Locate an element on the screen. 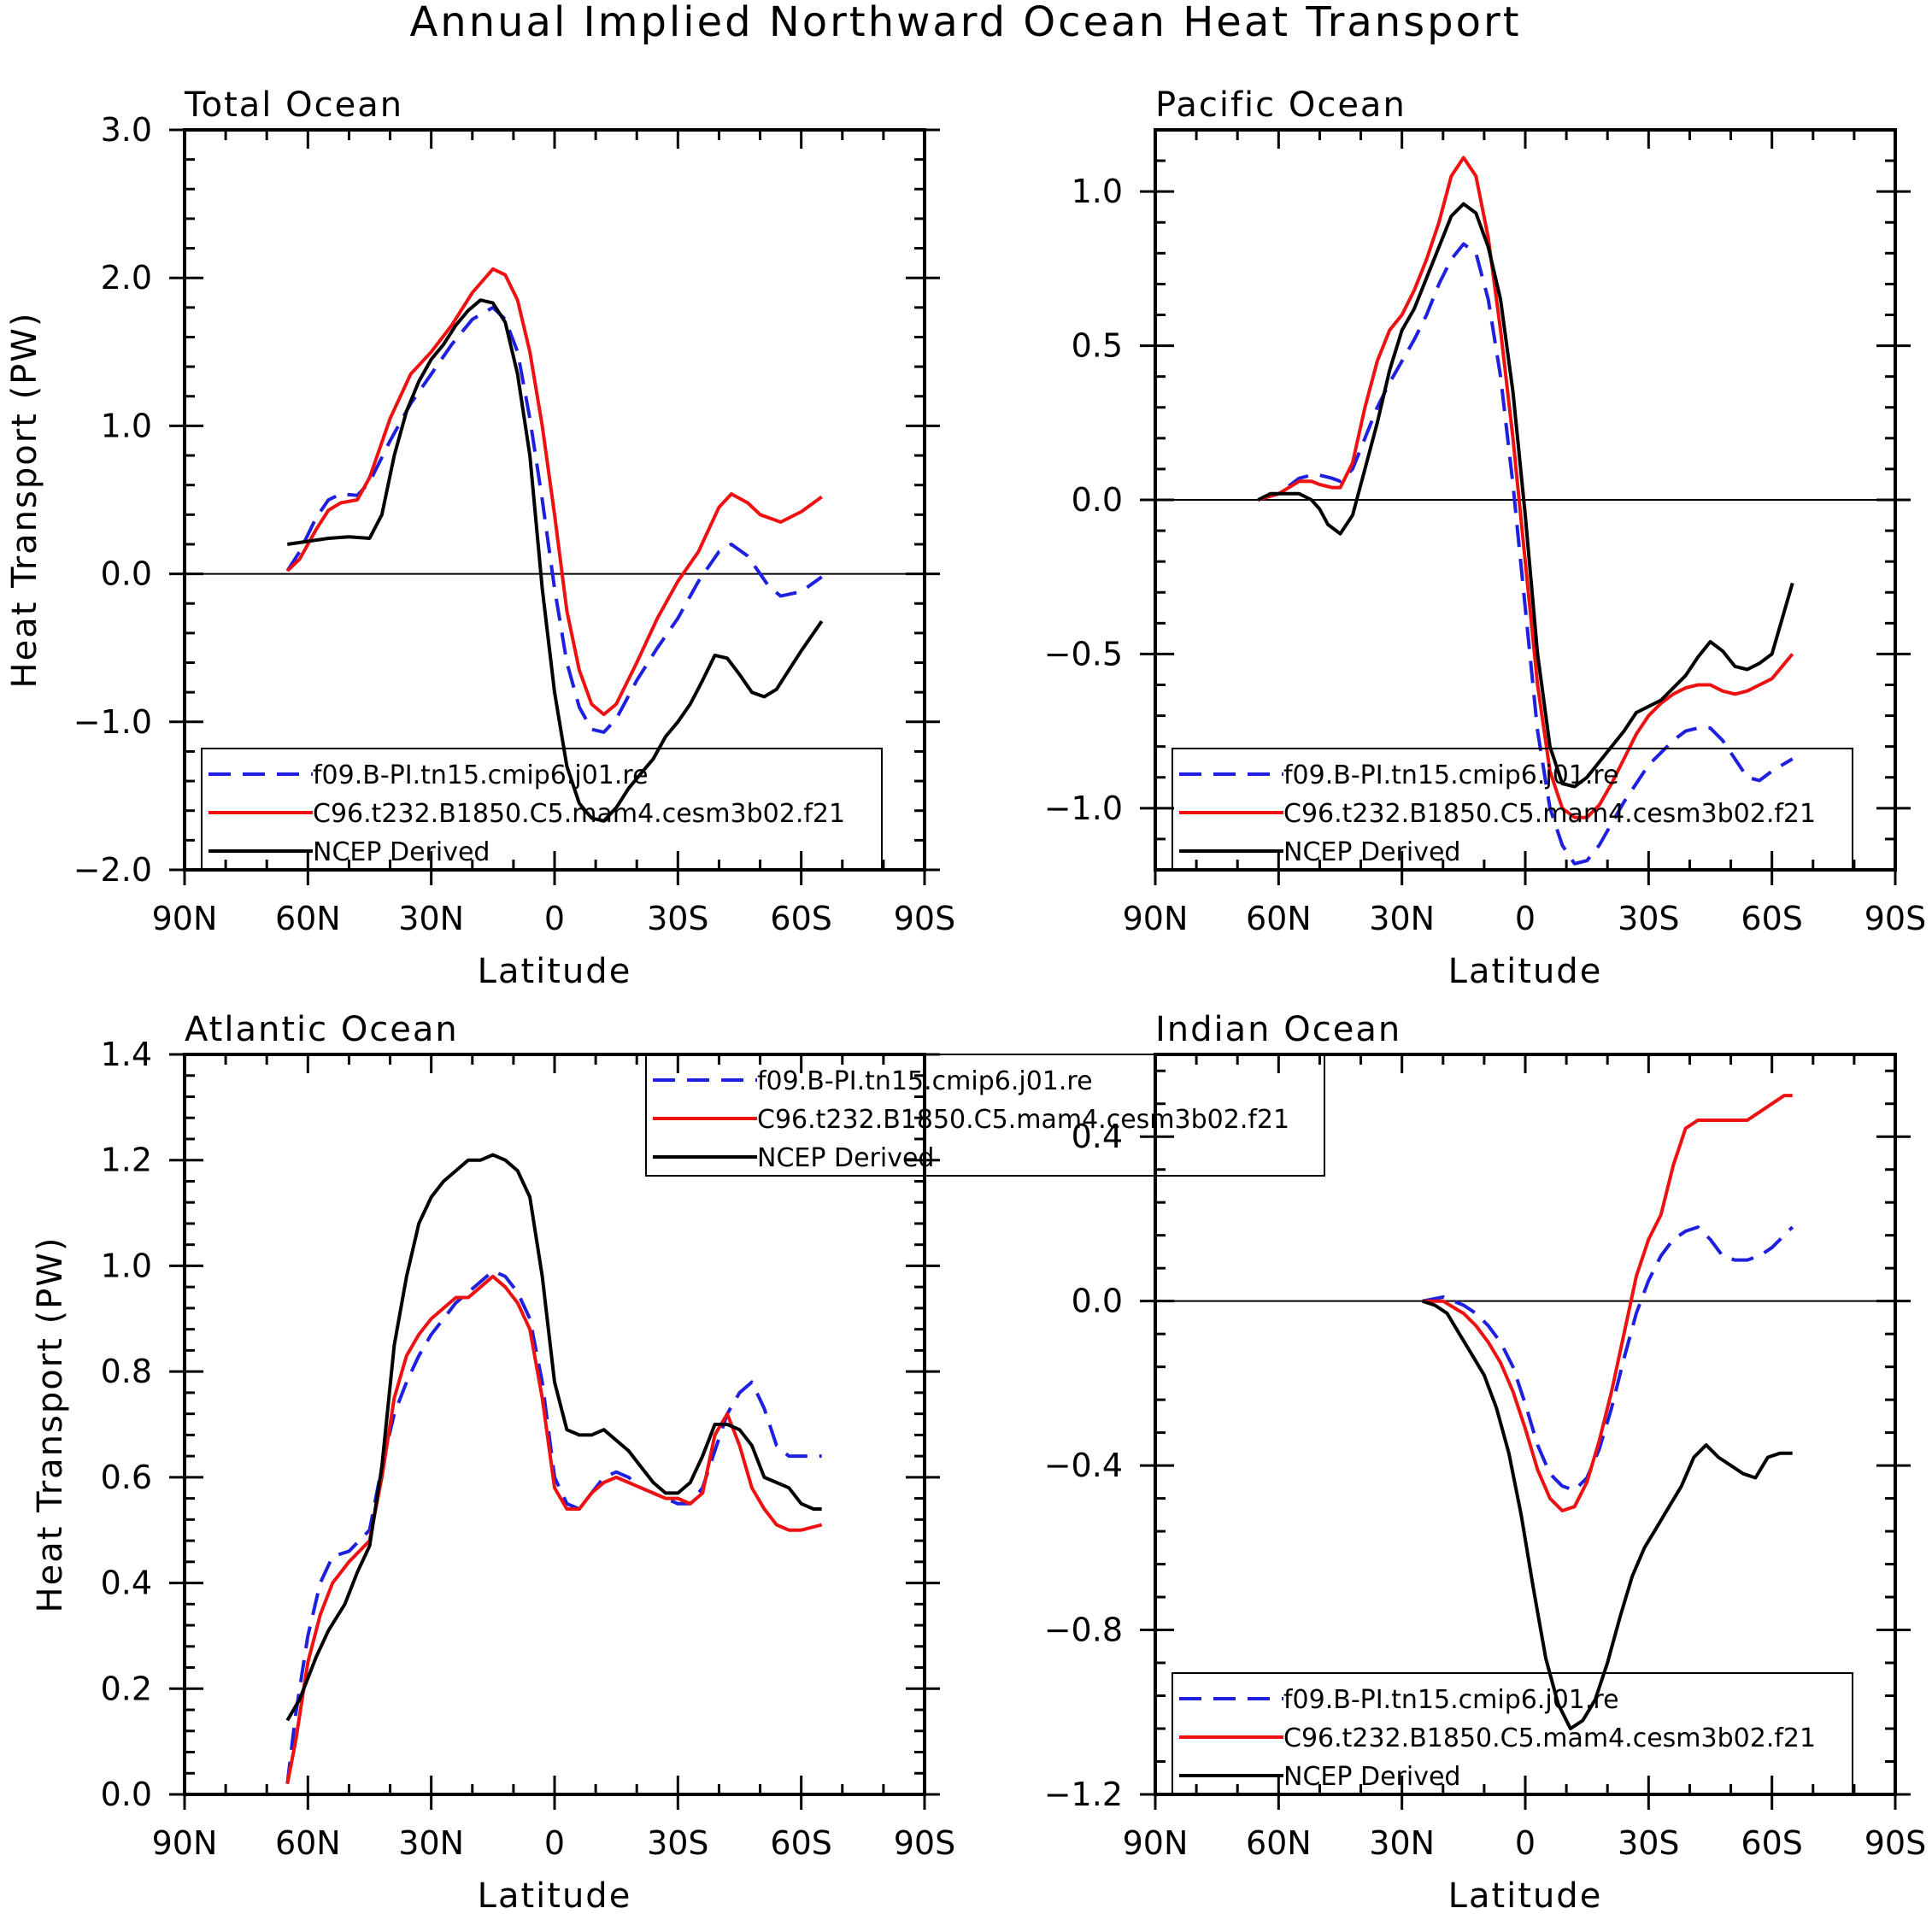  y-tick-label: 0.2 is located at coordinates (127, 1689).